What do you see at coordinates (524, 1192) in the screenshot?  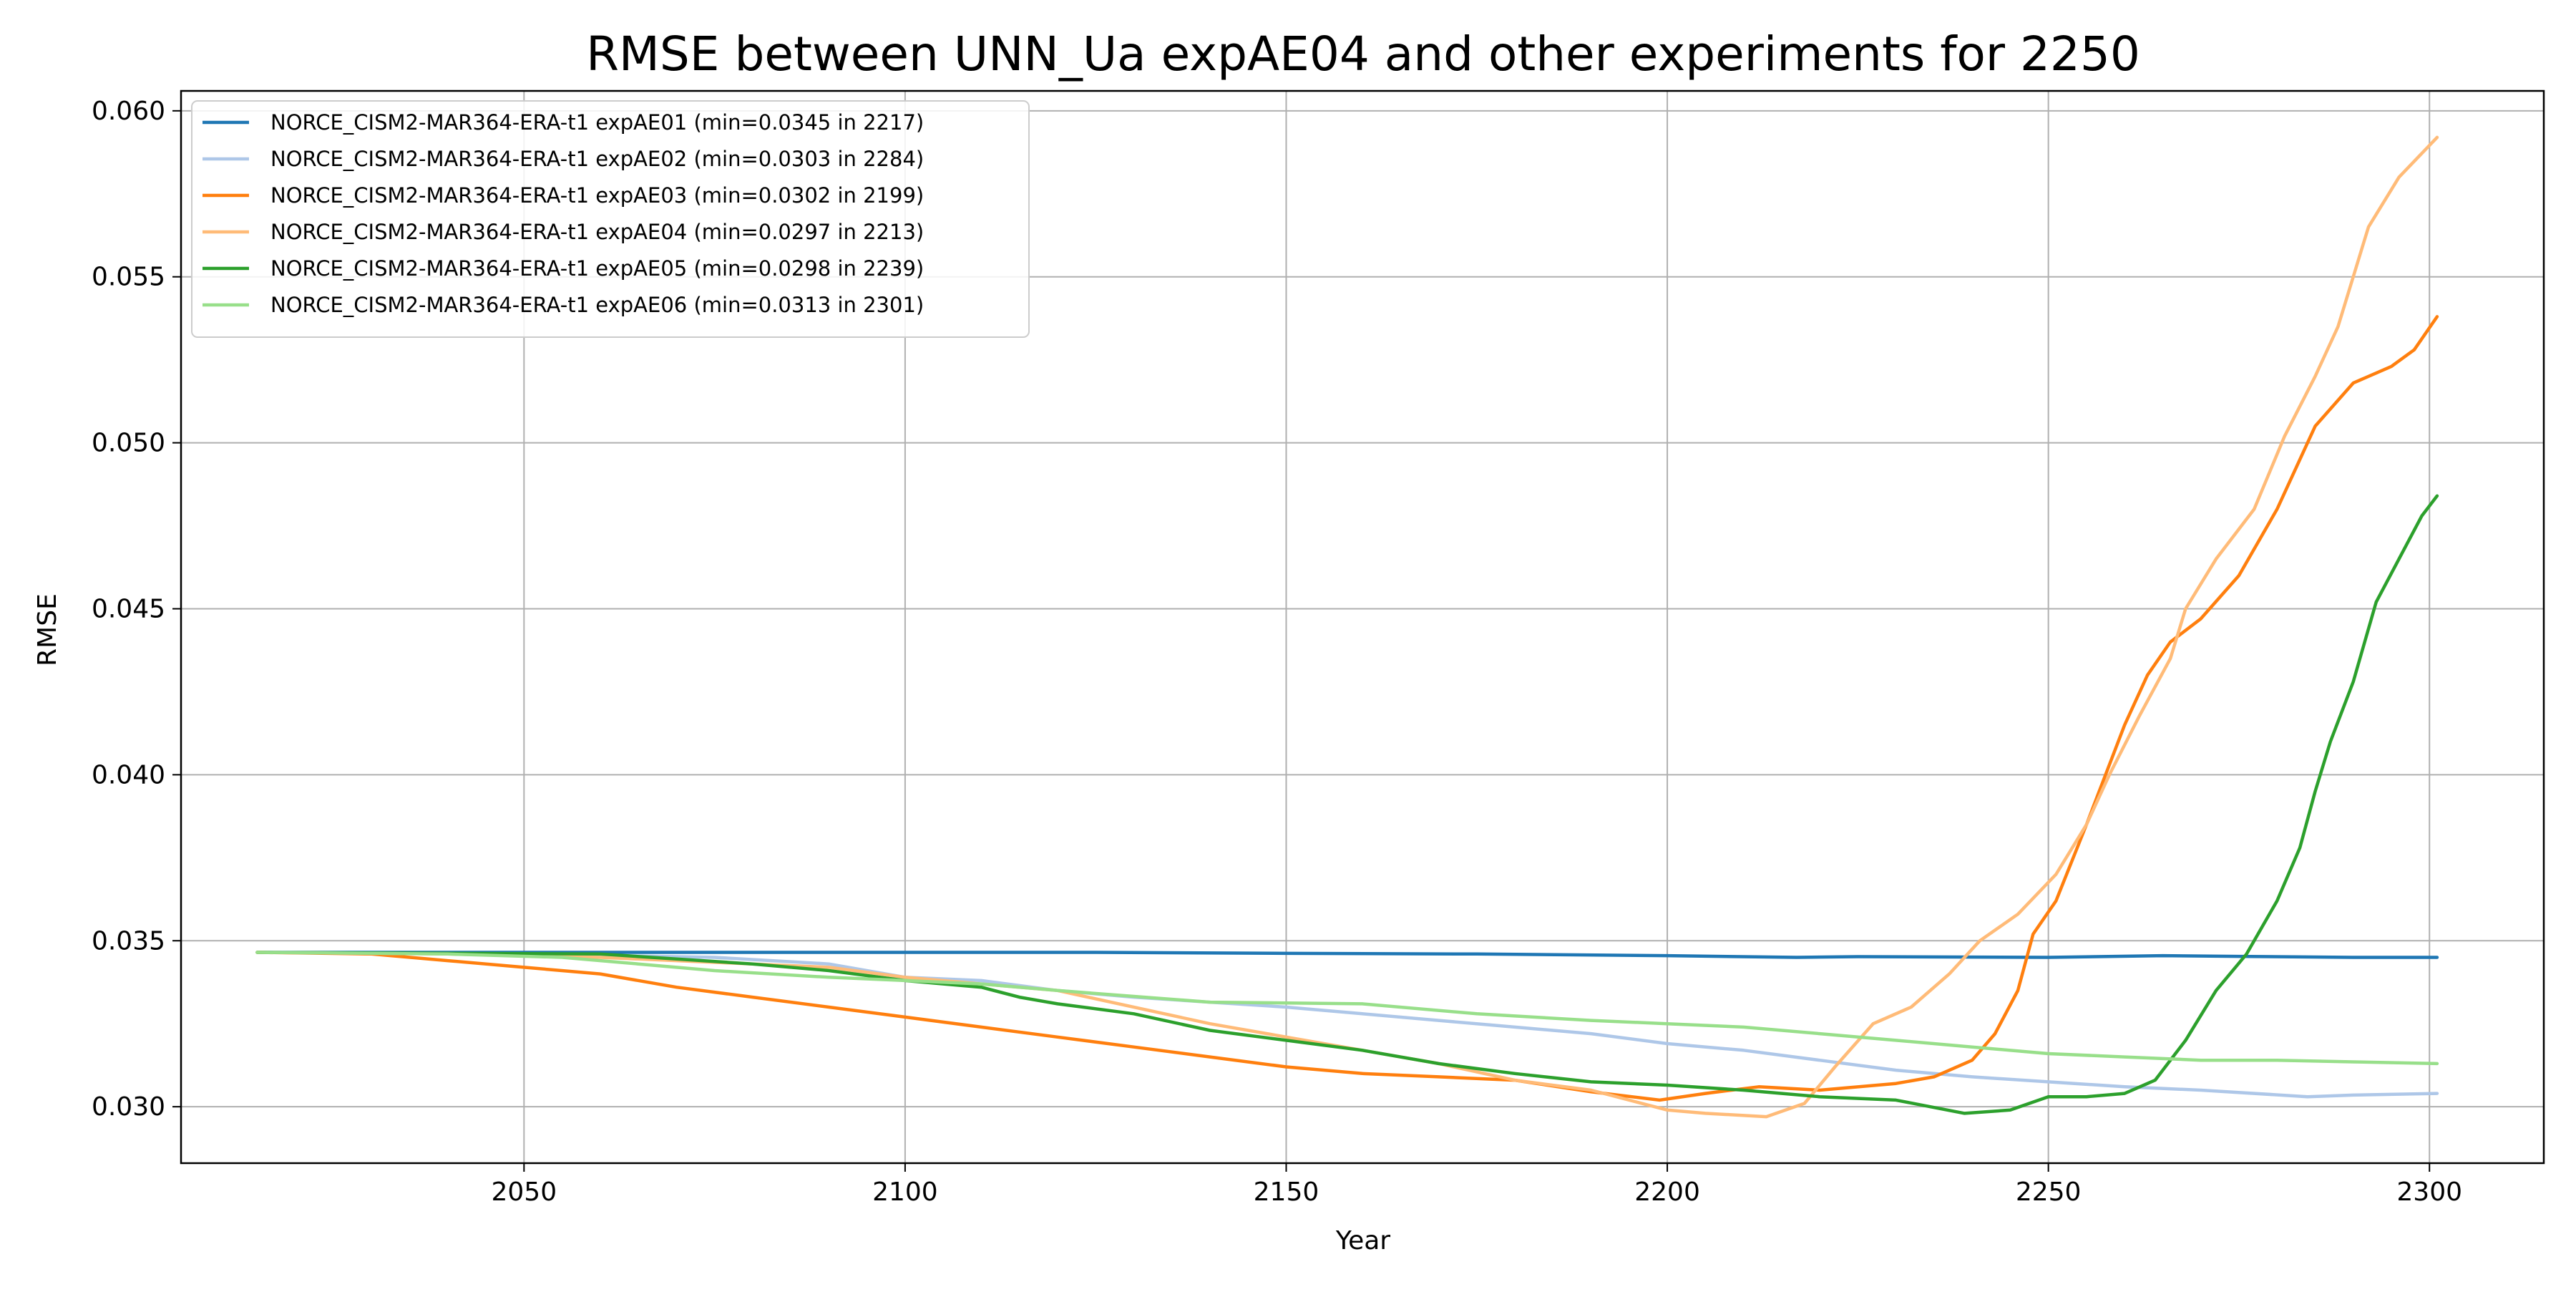 I see `x-tick-label: 2050` at bounding box center [524, 1192].